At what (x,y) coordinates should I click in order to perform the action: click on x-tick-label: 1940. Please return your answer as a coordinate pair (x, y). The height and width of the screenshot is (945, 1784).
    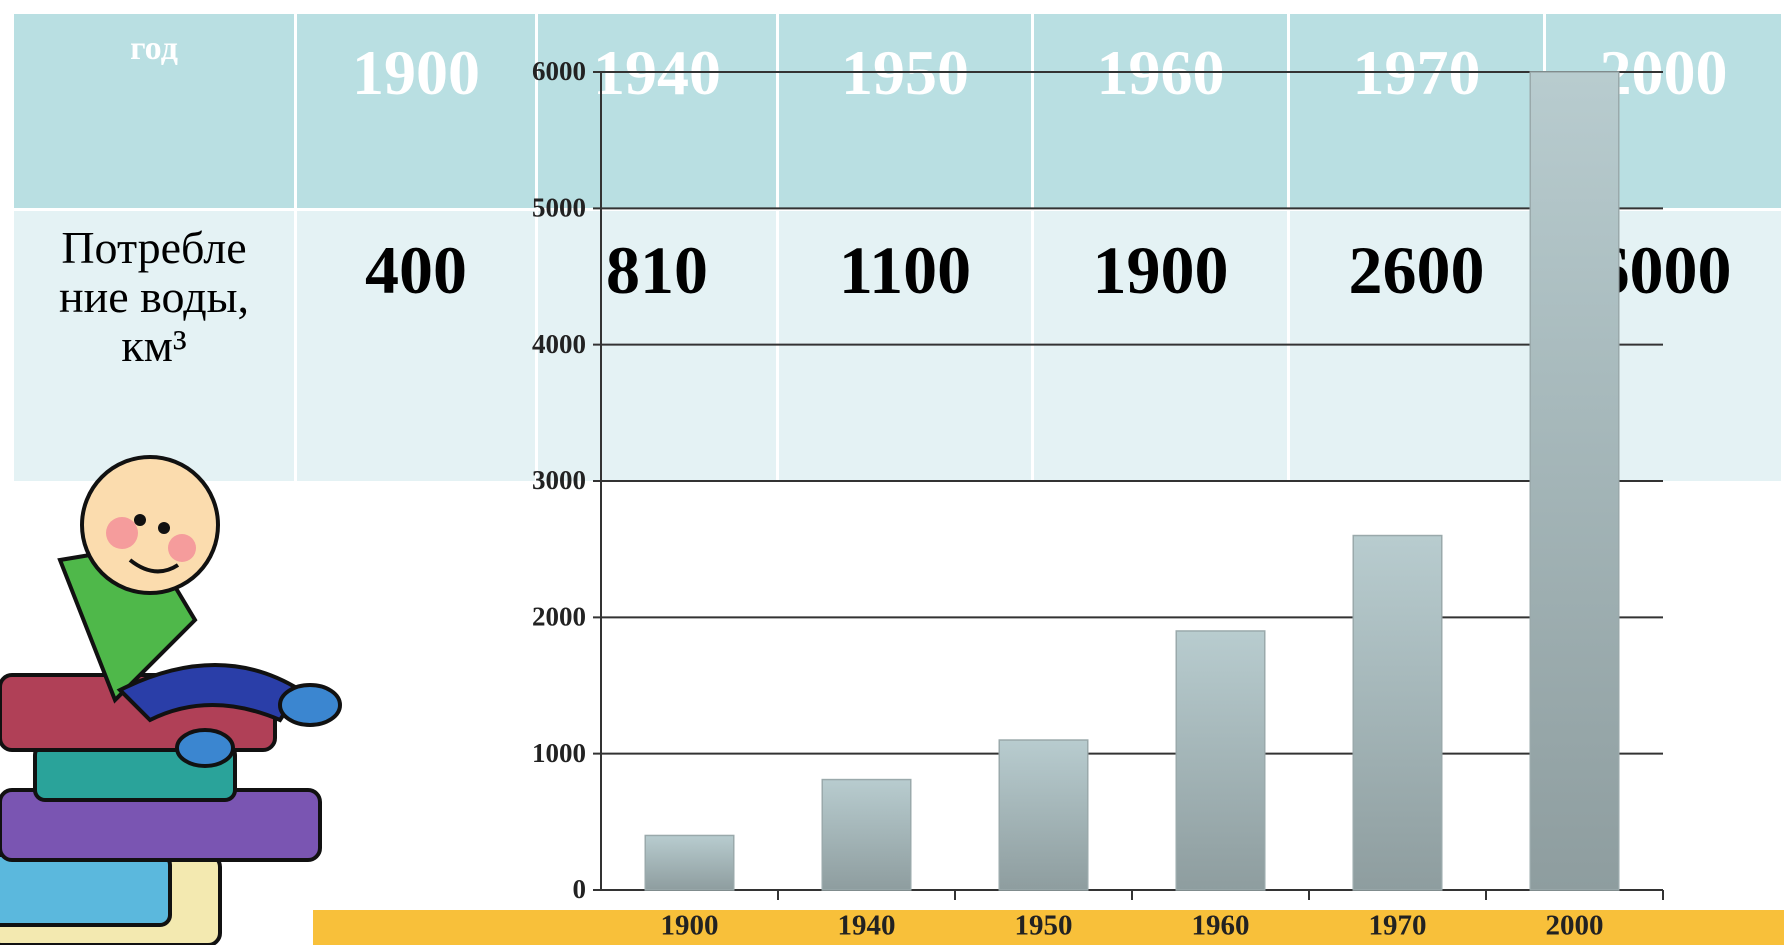
    Looking at the image, I should click on (867, 926).